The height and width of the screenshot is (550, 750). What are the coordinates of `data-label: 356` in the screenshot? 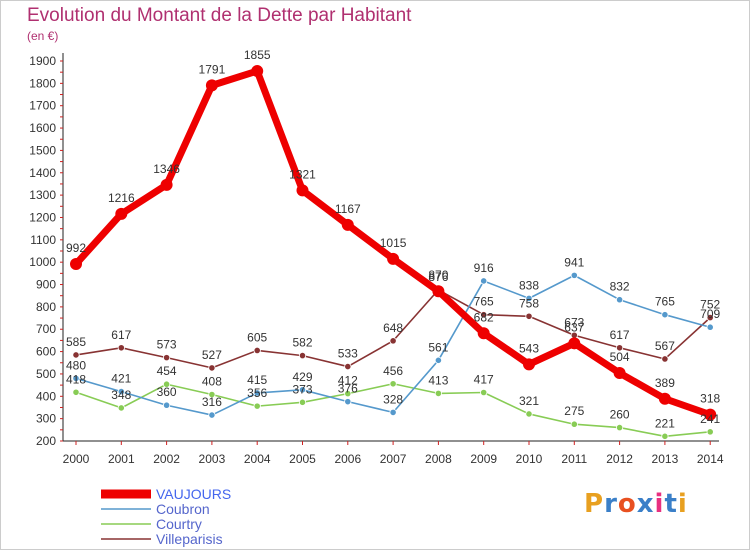 It's located at (257, 393).